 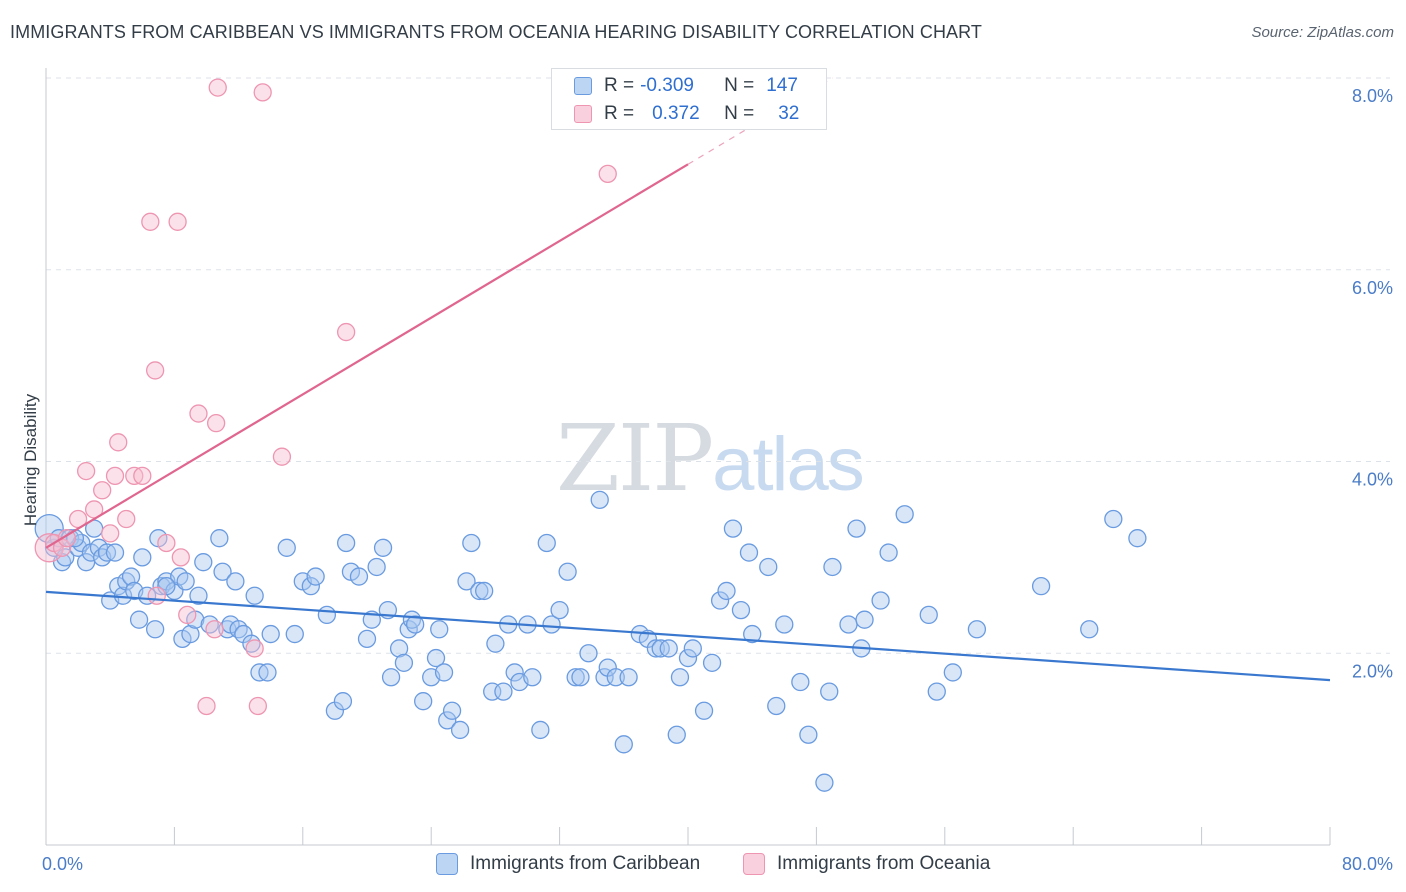 I want to click on caribbean-swatch, so click(x=583, y=86).